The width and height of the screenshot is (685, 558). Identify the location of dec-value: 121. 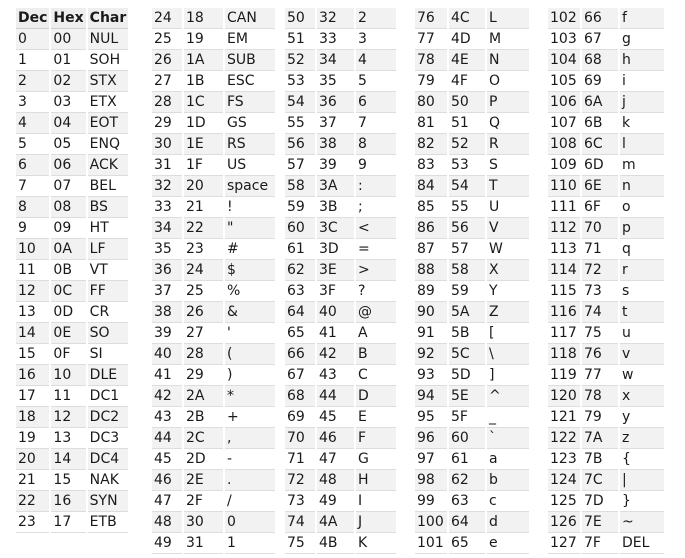
(564, 417).